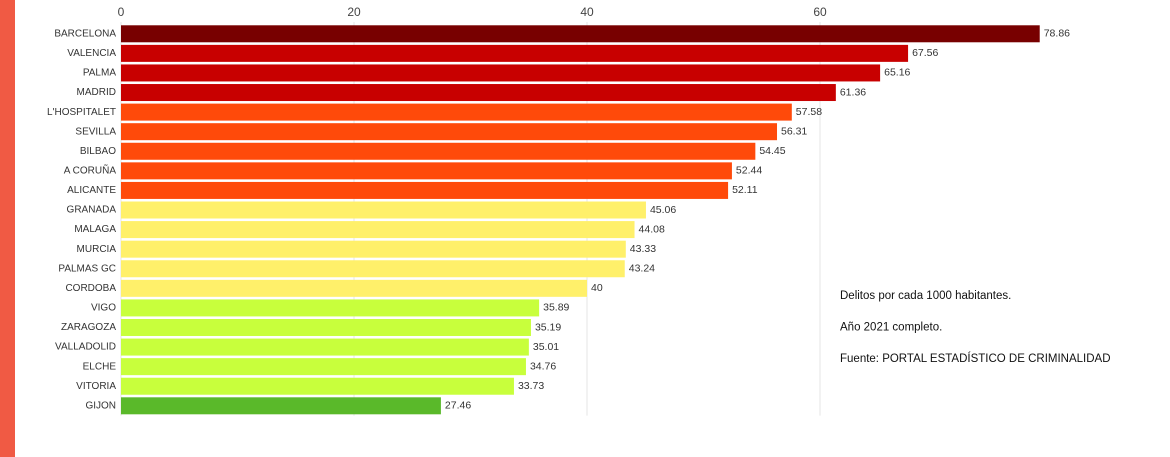  I want to click on value-label: 52.44, so click(749, 171).